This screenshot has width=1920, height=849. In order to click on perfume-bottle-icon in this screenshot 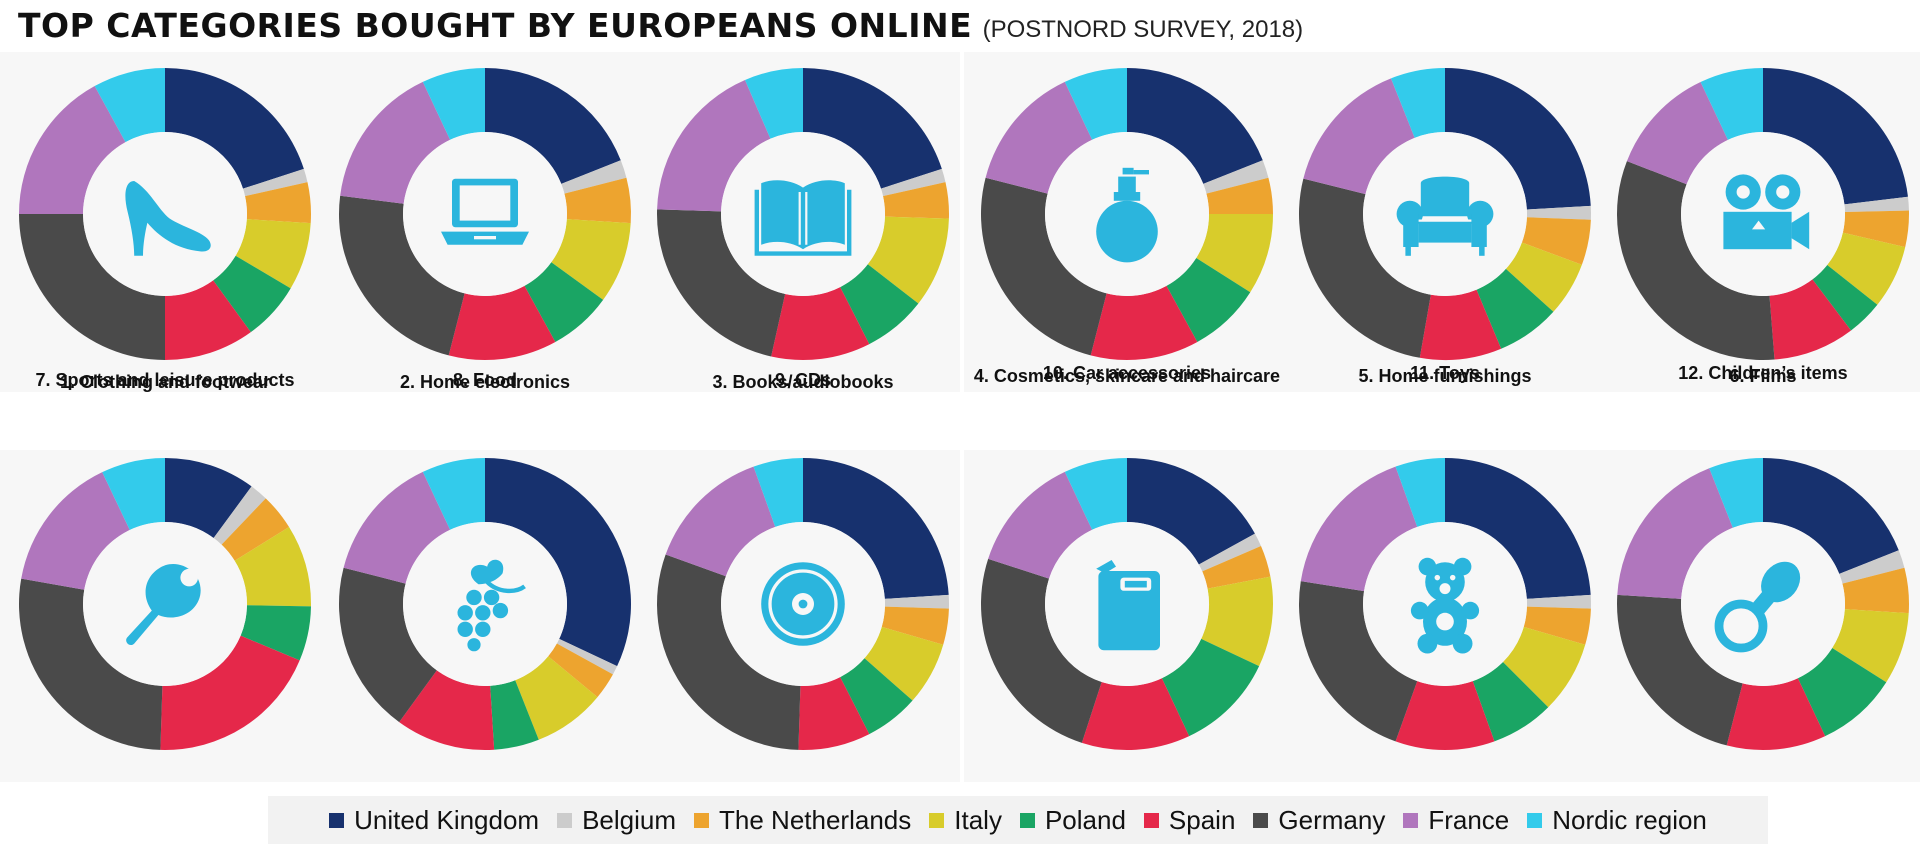, I will do `click(1127, 215)`.